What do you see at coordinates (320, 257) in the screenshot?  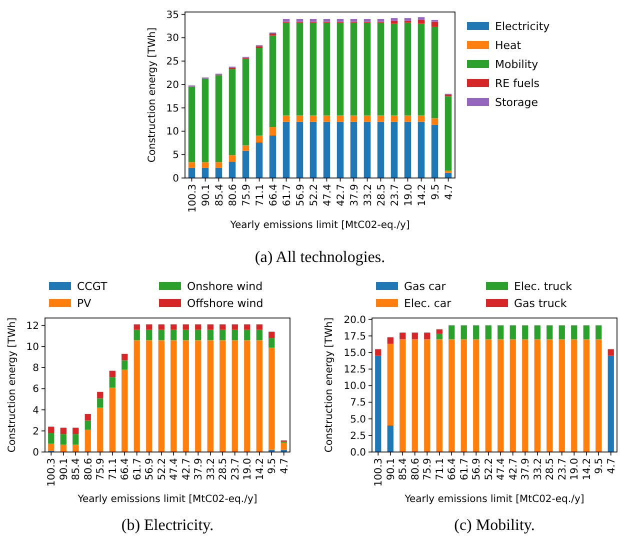 I see `text: (a) All technologies.` at bounding box center [320, 257].